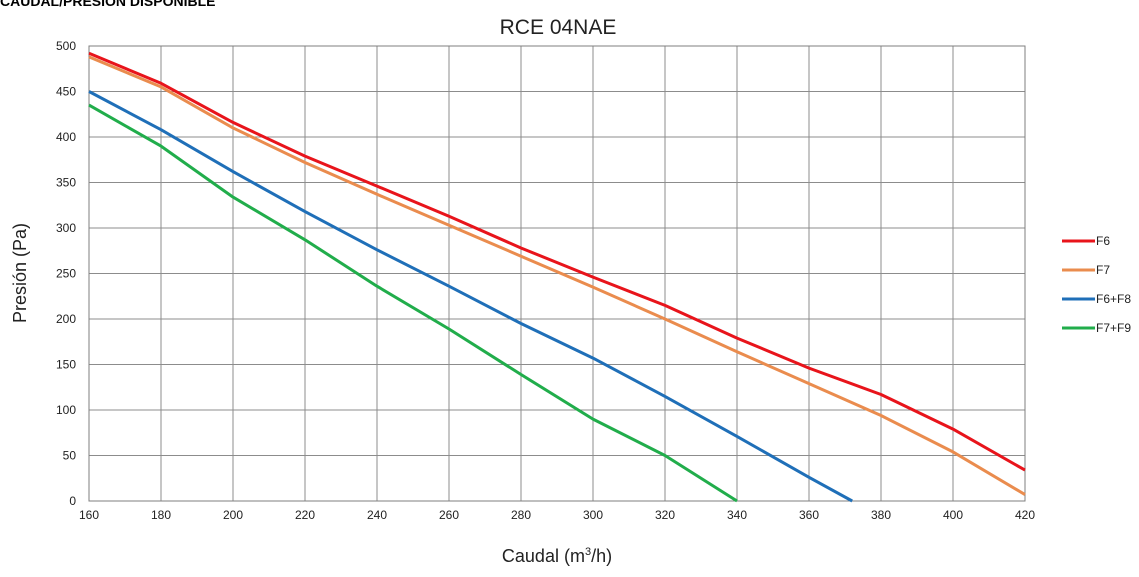  What do you see at coordinates (953, 515) in the screenshot?
I see `x-tick-label: 400` at bounding box center [953, 515].